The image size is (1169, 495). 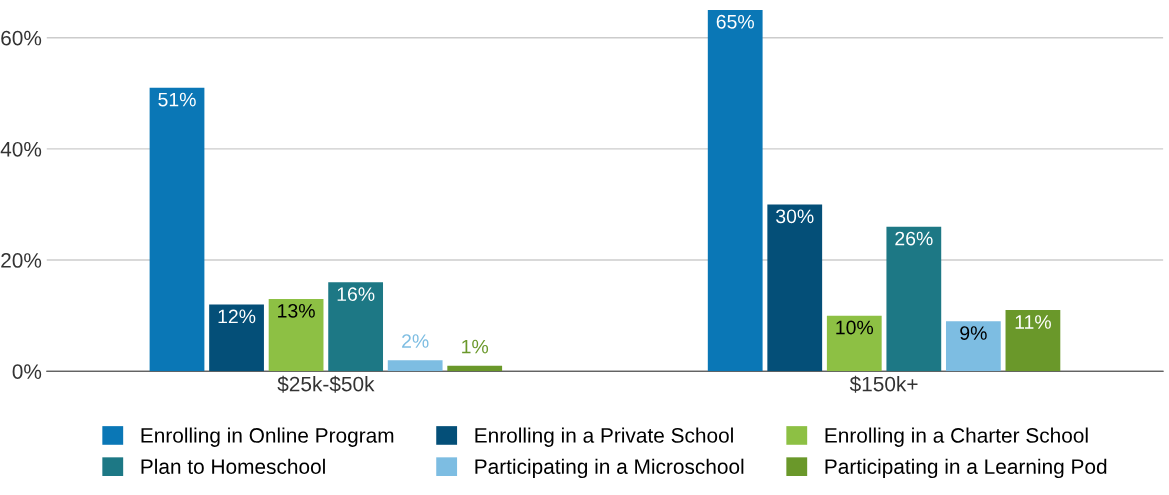 I want to click on x-tick-label: $150k+, so click(x=883, y=384).